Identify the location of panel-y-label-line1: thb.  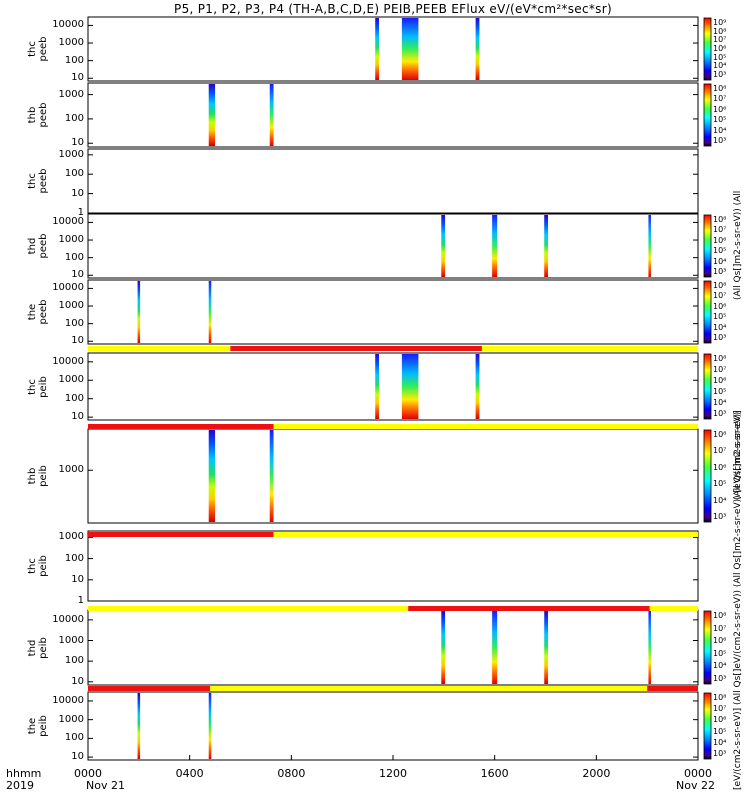
(32, 115).